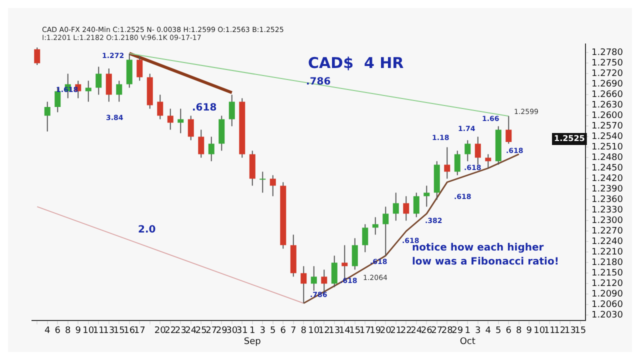 This screenshot has height=360, width=640. I want to click on x-tick-label: 30, so click(232, 331).